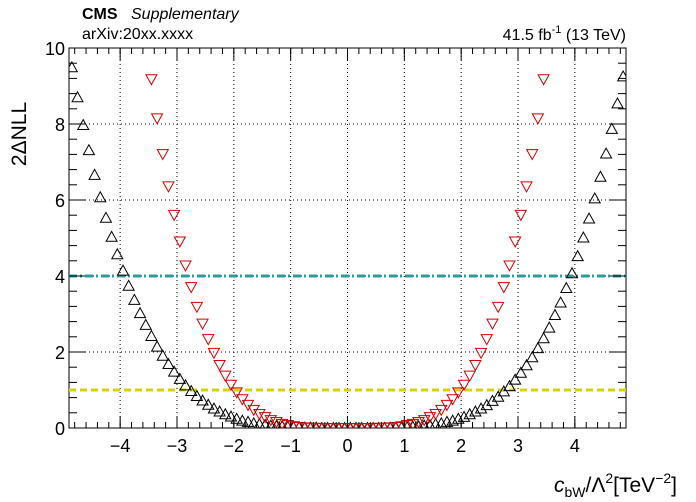  What do you see at coordinates (564, 34) in the screenshot?
I see `luminosity-label: 41.5 fb-1 (13 TeV)` at bounding box center [564, 34].